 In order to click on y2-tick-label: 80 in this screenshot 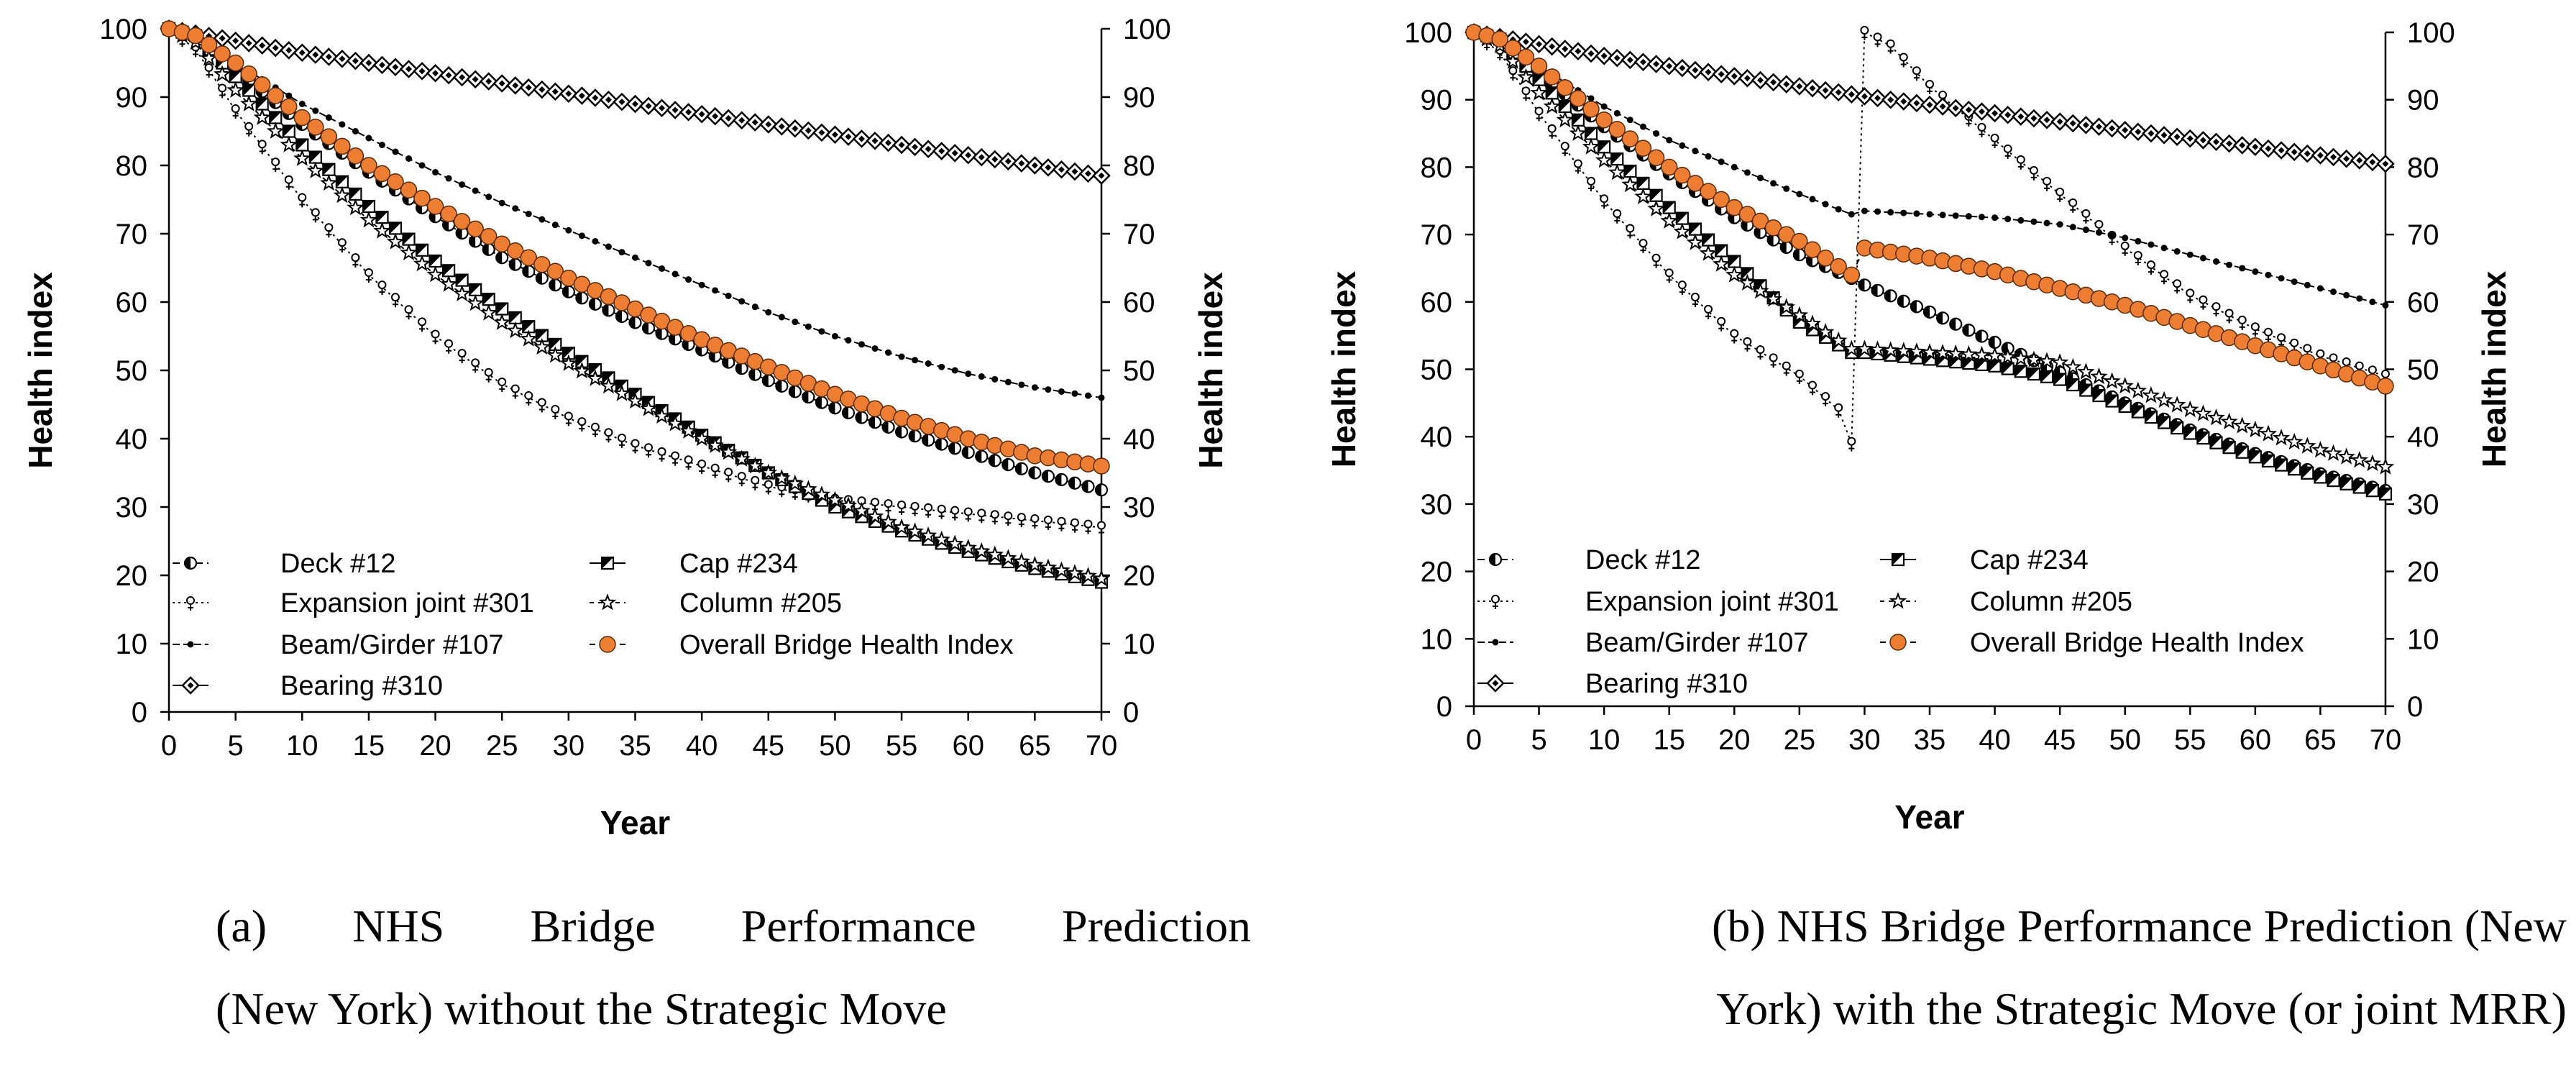, I will do `click(1139, 166)`.